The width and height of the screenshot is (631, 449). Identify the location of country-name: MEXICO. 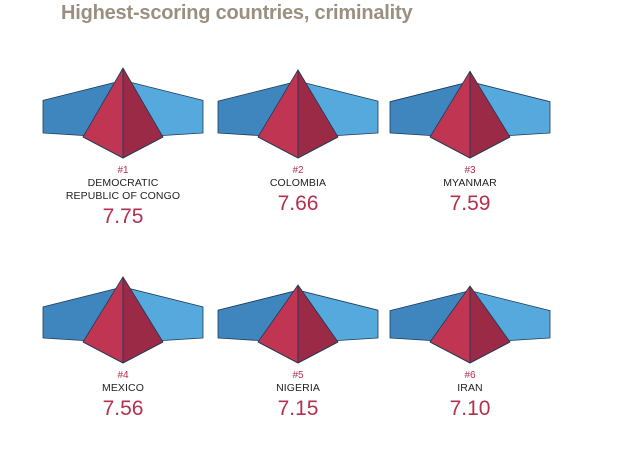
(123, 388).